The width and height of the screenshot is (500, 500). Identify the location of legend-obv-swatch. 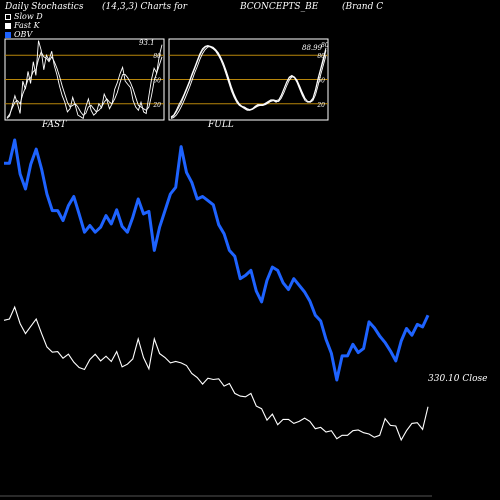
(8, 34).